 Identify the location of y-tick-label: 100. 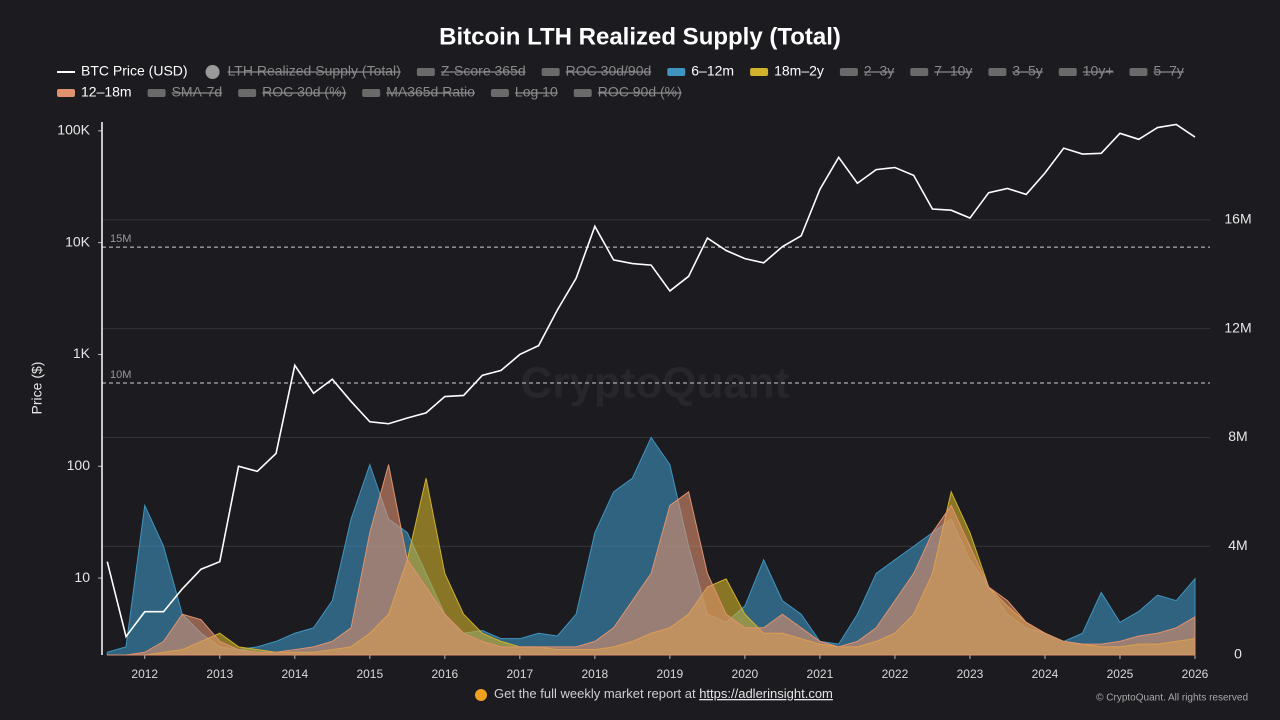
(79, 465).